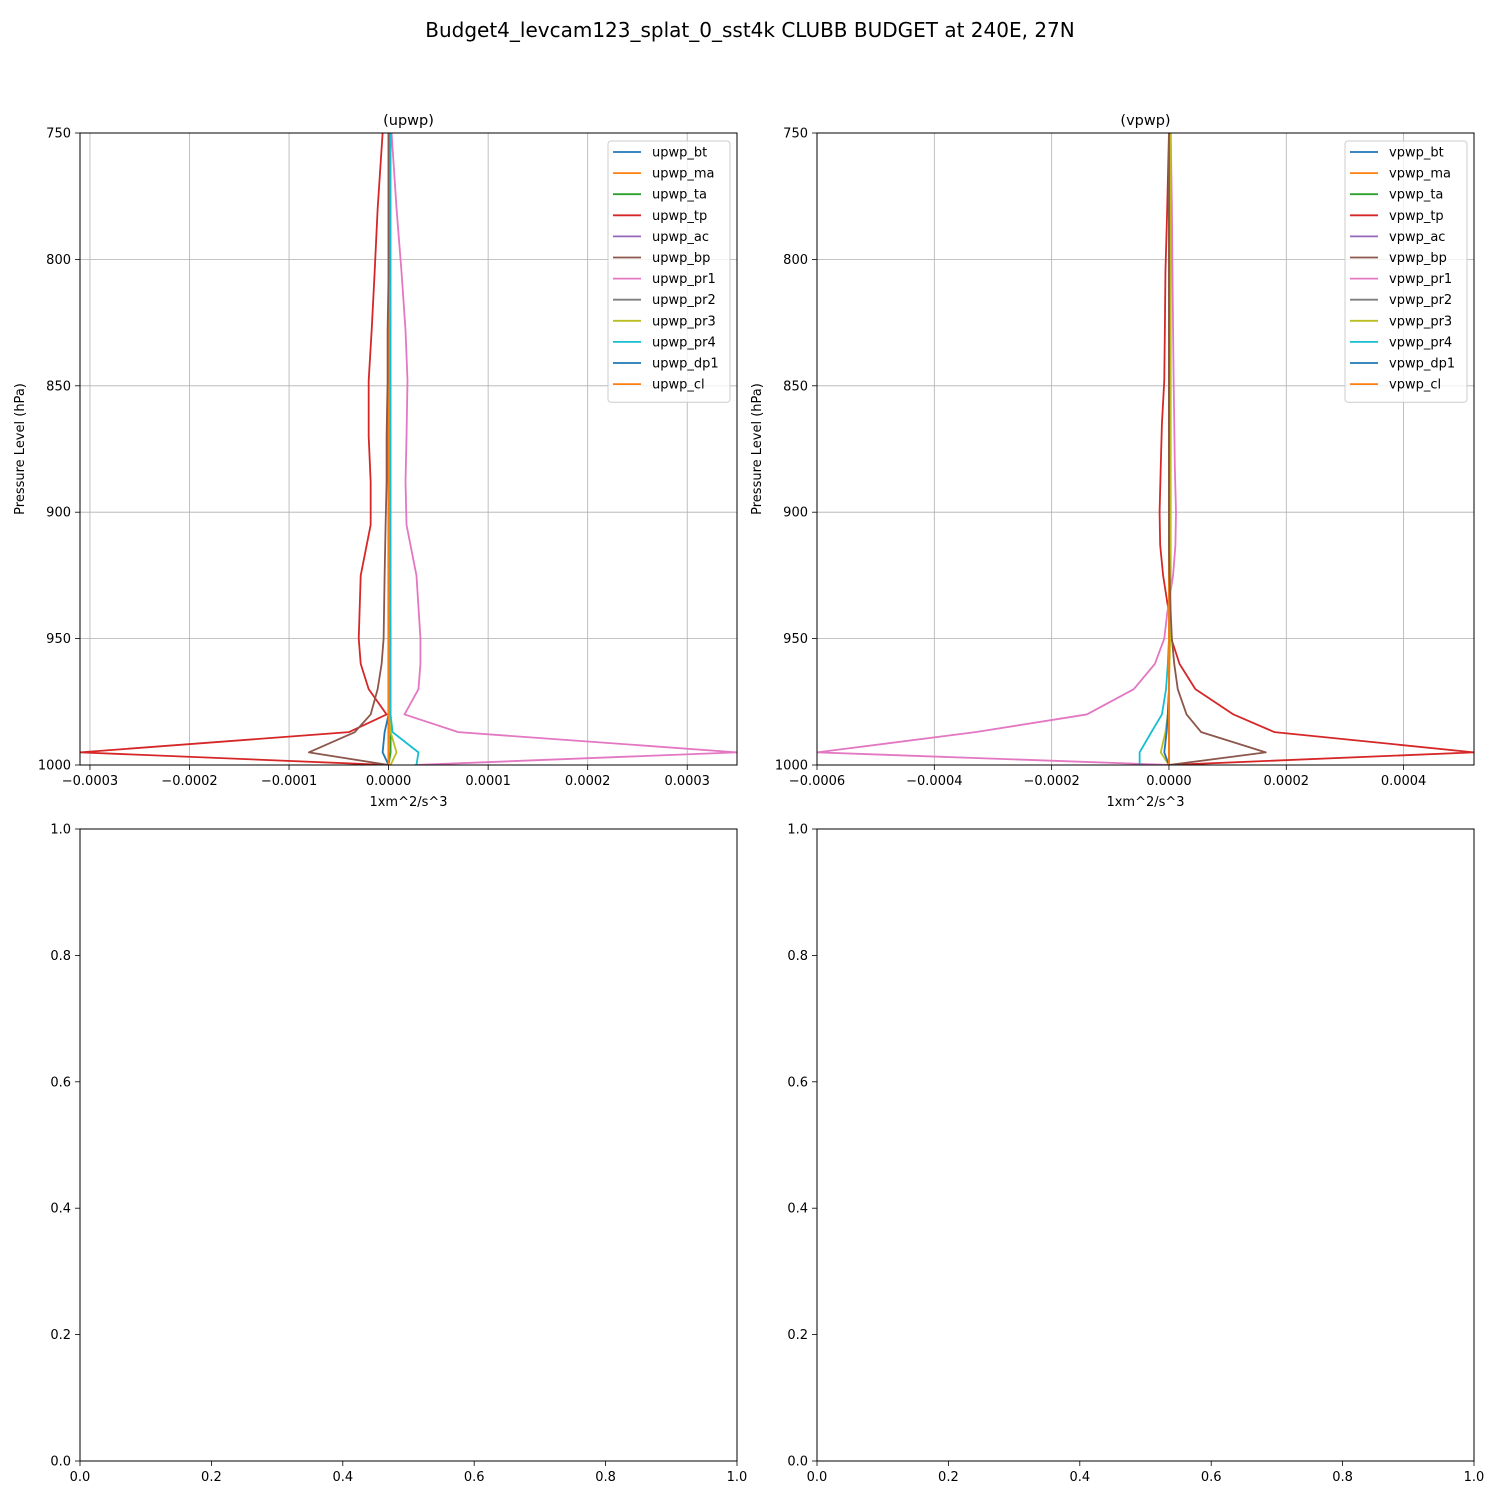 The height and width of the screenshot is (1500, 1500). What do you see at coordinates (1416, 195) in the screenshot?
I see `legend-label-vpwp_ta: vpwp_ta` at bounding box center [1416, 195].